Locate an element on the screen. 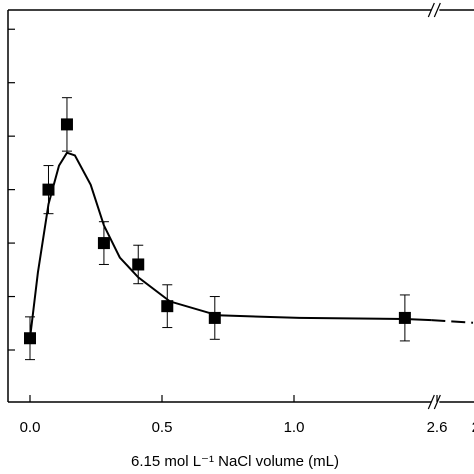  x-axis-label: 6.15 mol L⁻¹ NaCl volume (mL) is located at coordinates (235, 461).